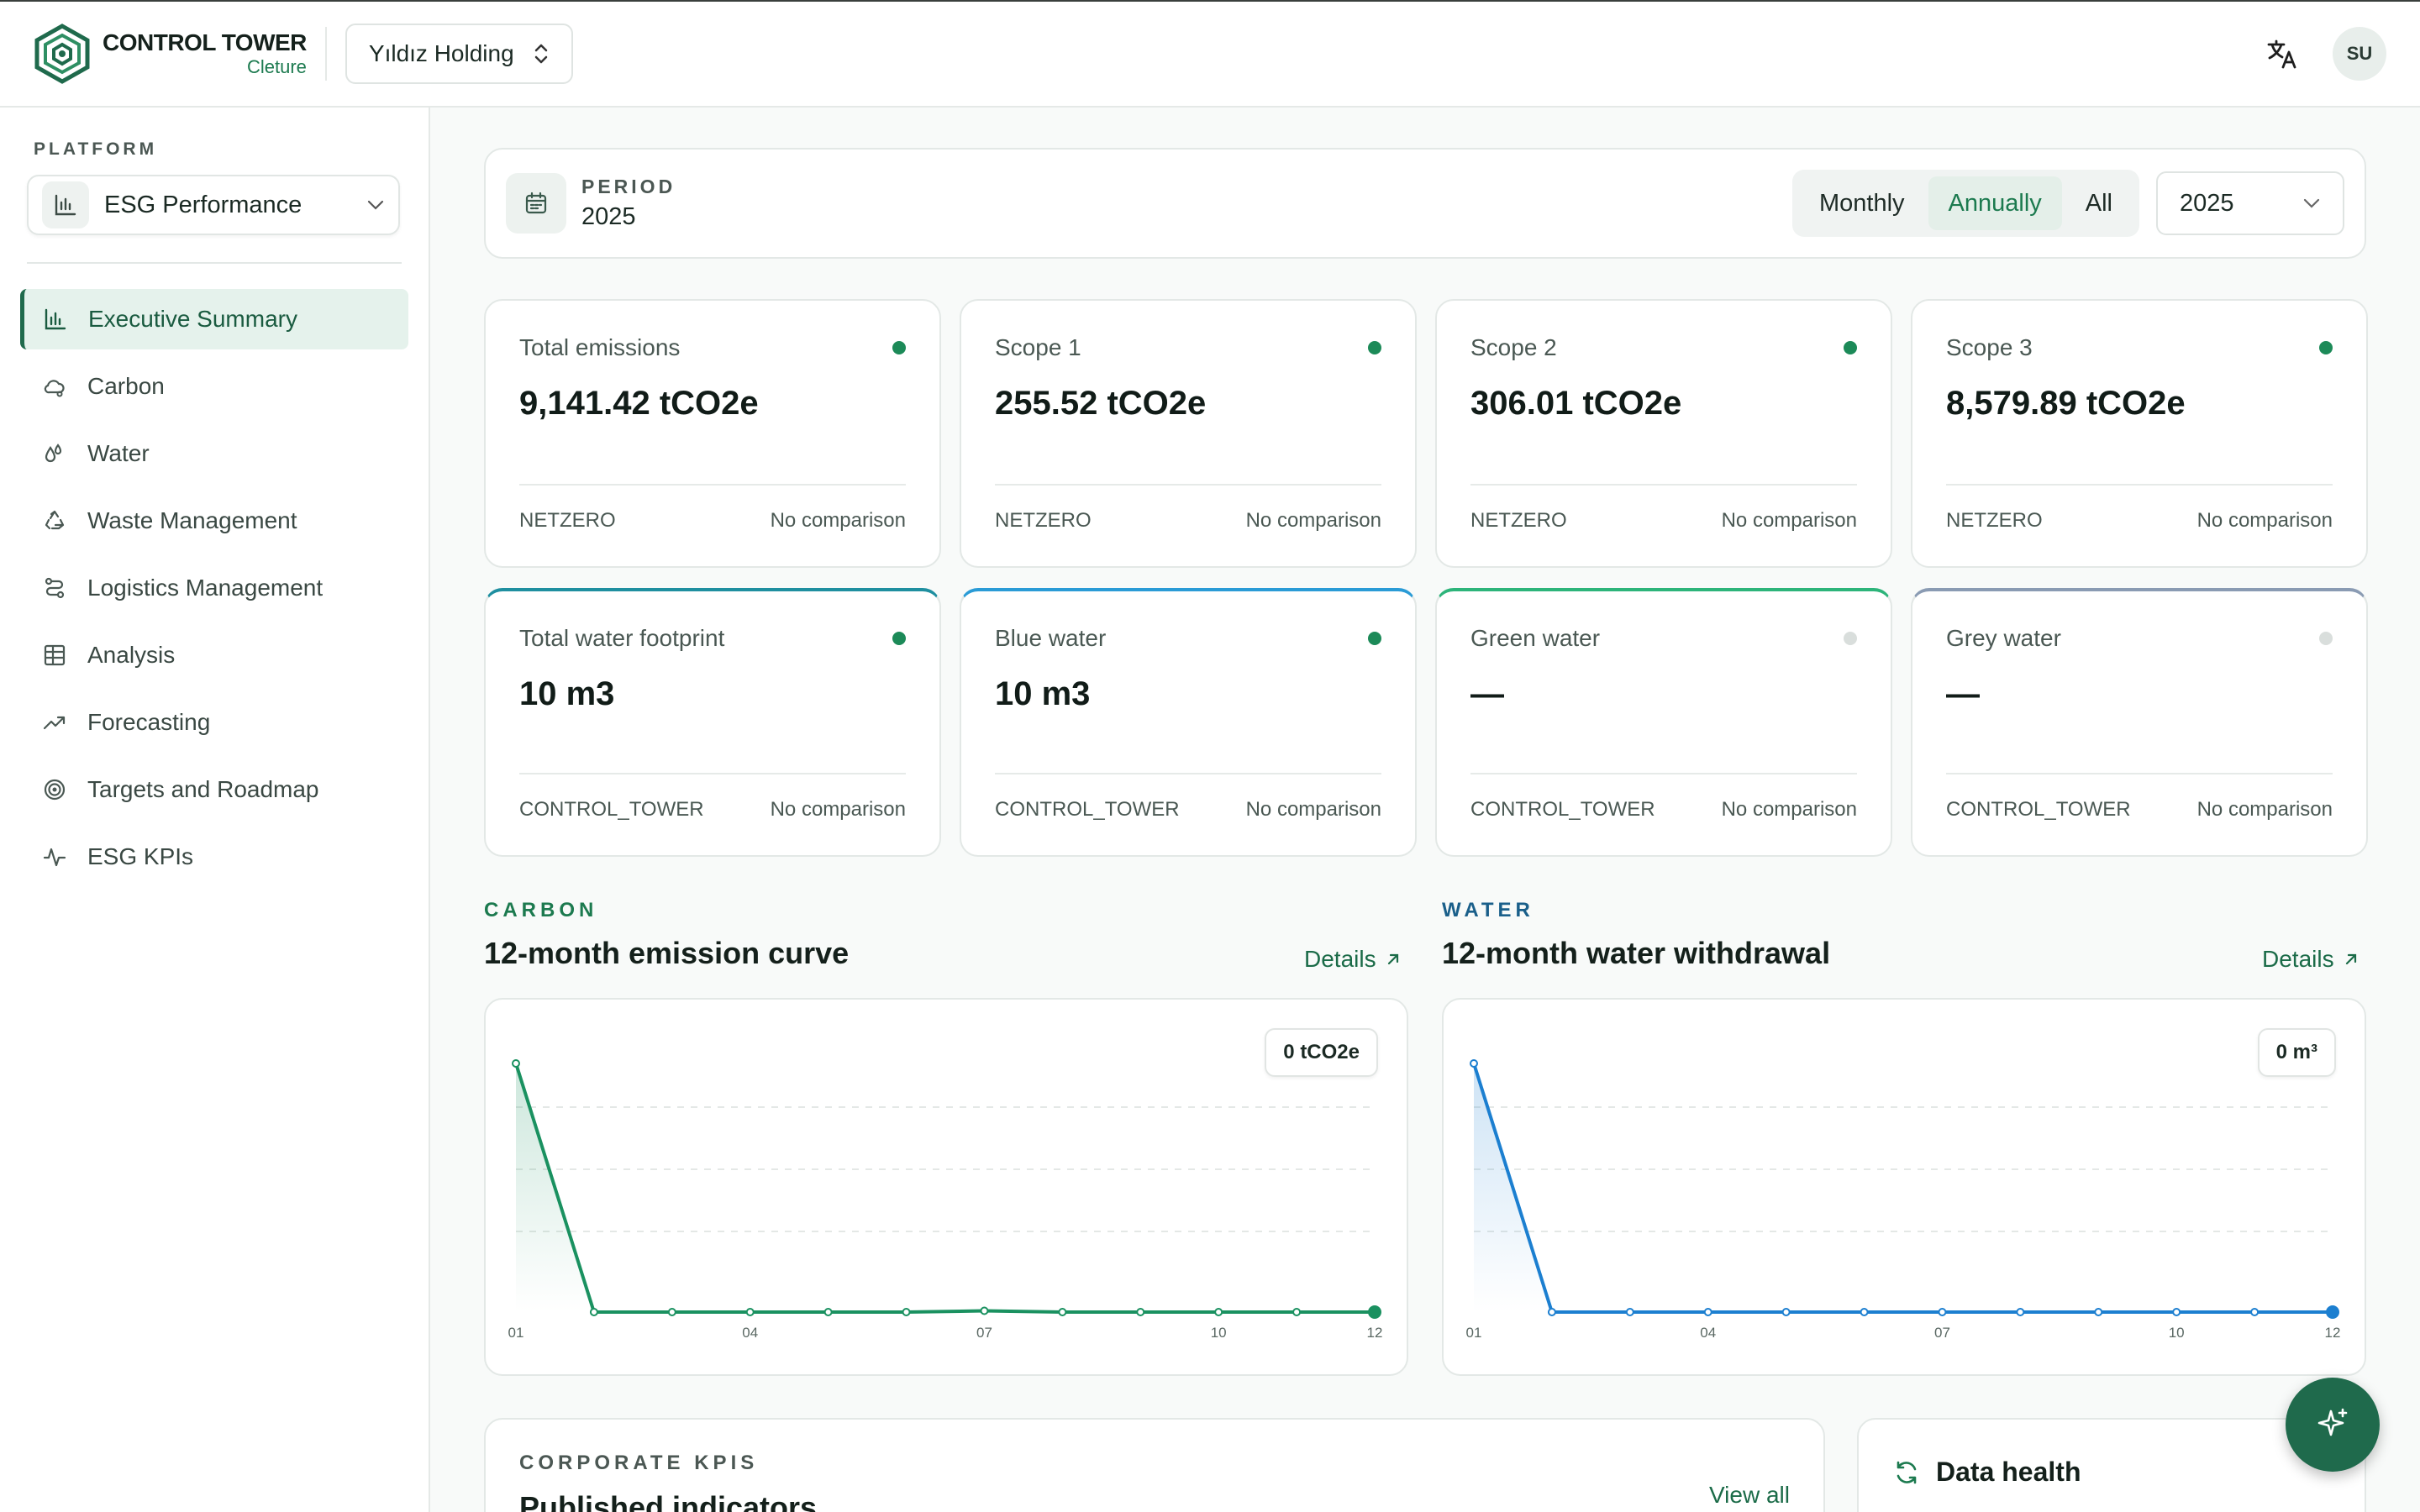  I want to click on sidebar-item-targets-and-roadmap: Targets and Roadmap, so click(214, 789).